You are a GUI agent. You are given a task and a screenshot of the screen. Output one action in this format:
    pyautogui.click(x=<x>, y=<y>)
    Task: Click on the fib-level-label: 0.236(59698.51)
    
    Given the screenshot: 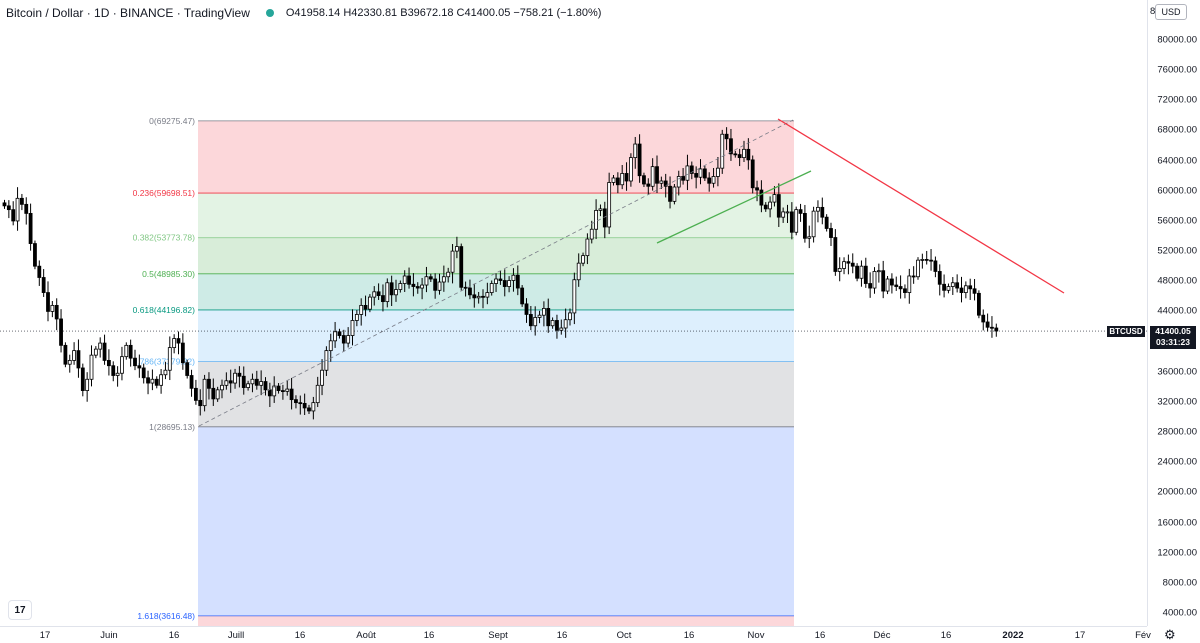 What is the action you would take?
    pyautogui.click(x=164, y=193)
    